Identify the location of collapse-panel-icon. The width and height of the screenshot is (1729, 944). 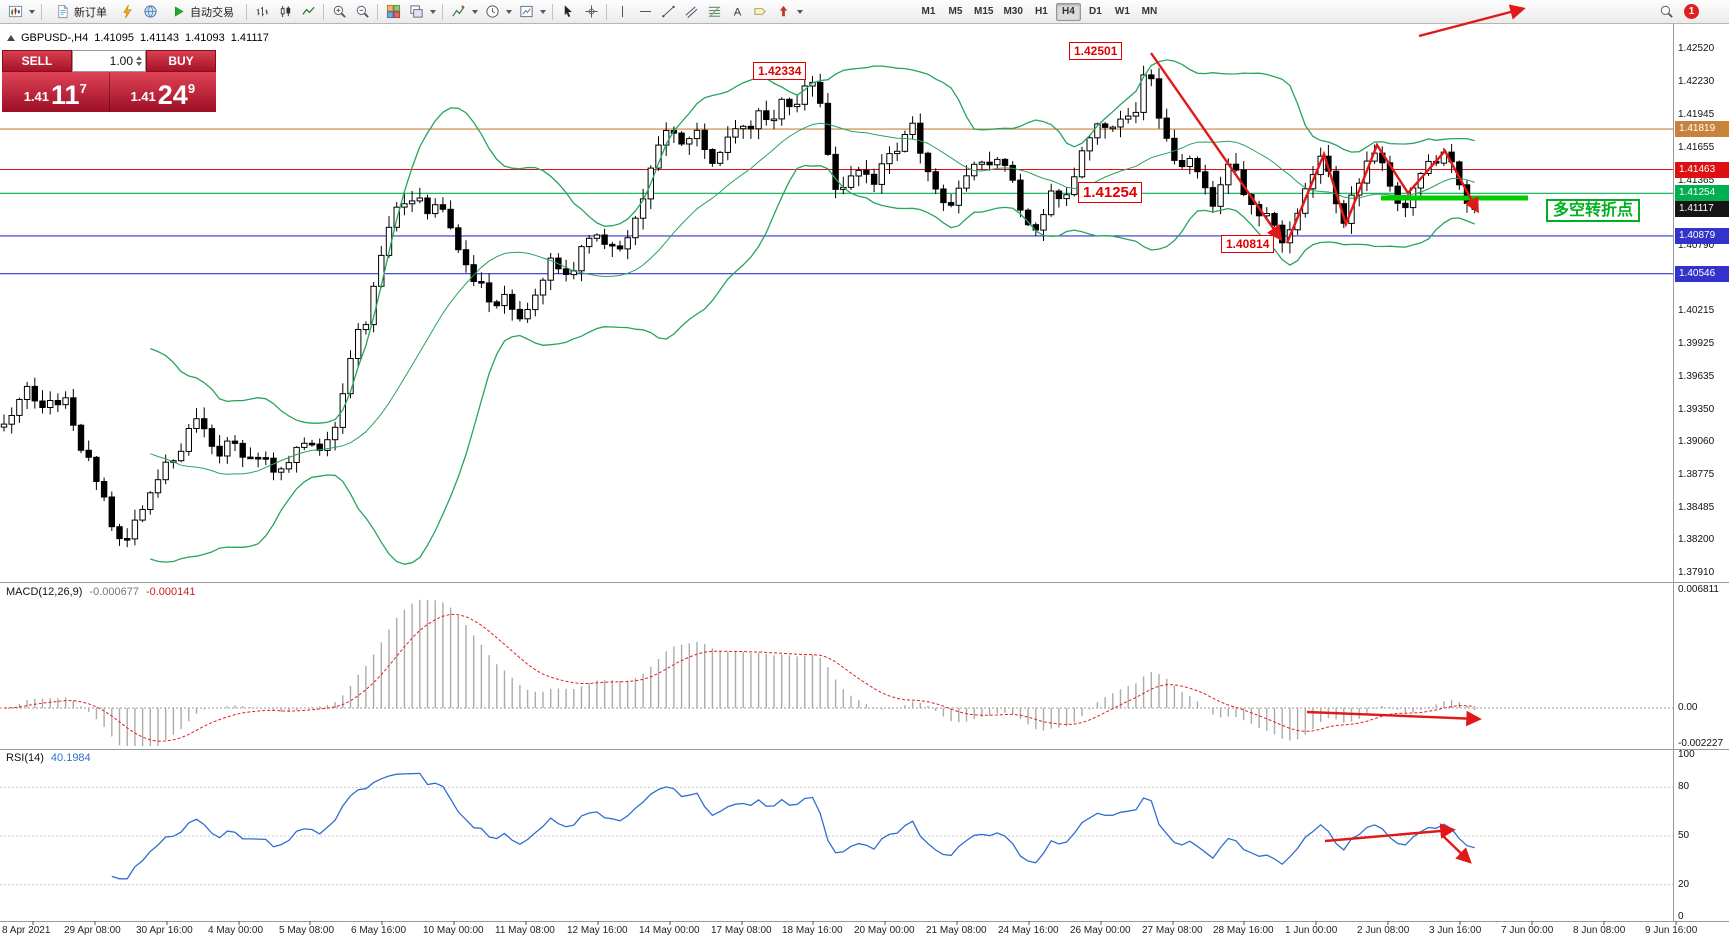
(11, 38).